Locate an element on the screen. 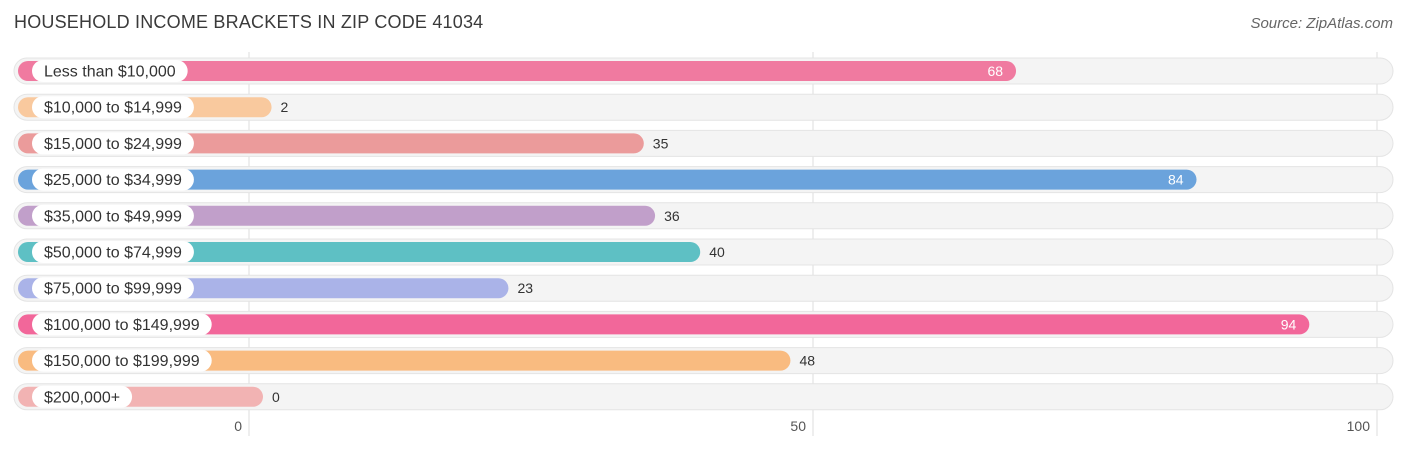  category-label: $75,000 to $99,999 is located at coordinates (113, 289).